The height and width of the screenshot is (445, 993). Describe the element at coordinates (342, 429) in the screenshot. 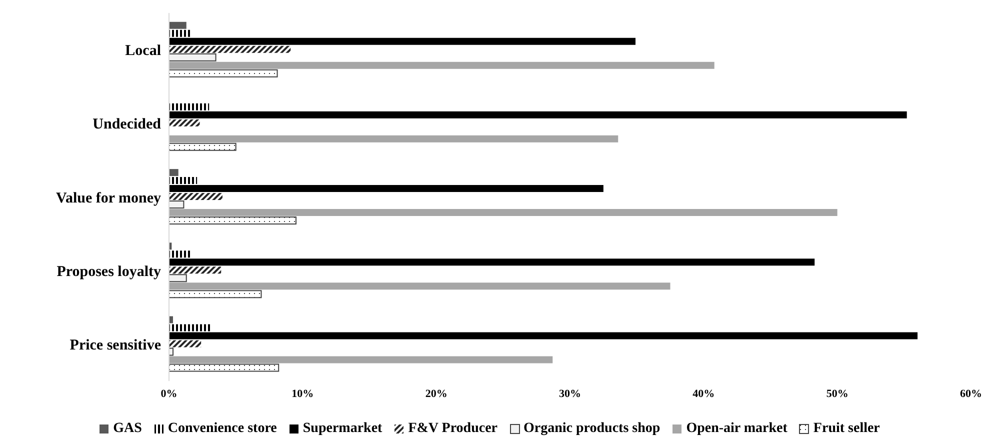

I see `legend-label: Supermarket` at that location.